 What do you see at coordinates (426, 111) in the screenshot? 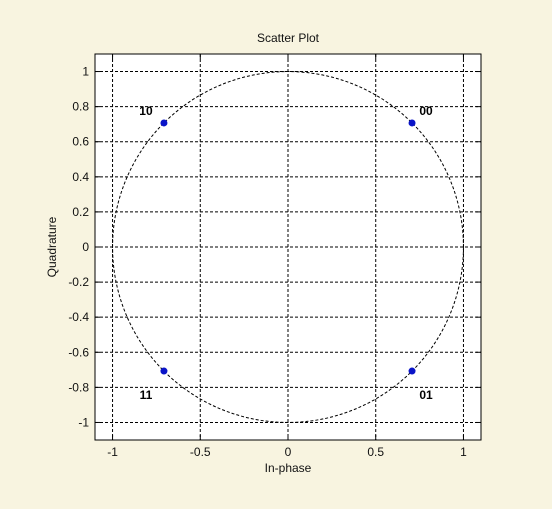
I see `point-label-00: 00` at bounding box center [426, 111].